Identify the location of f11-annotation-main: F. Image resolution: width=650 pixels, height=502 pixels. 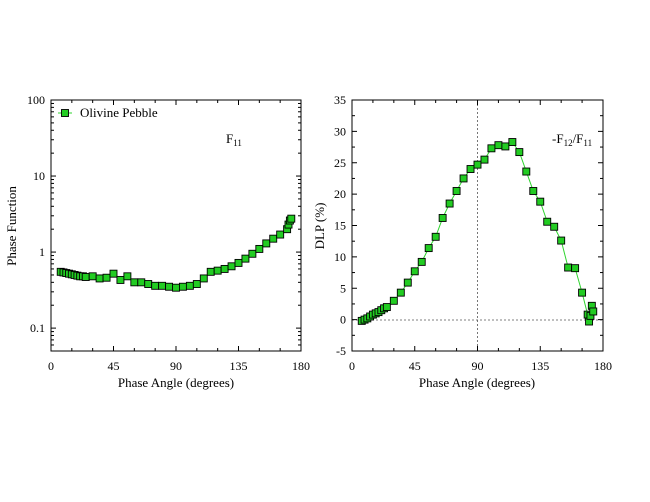
(229, 138).